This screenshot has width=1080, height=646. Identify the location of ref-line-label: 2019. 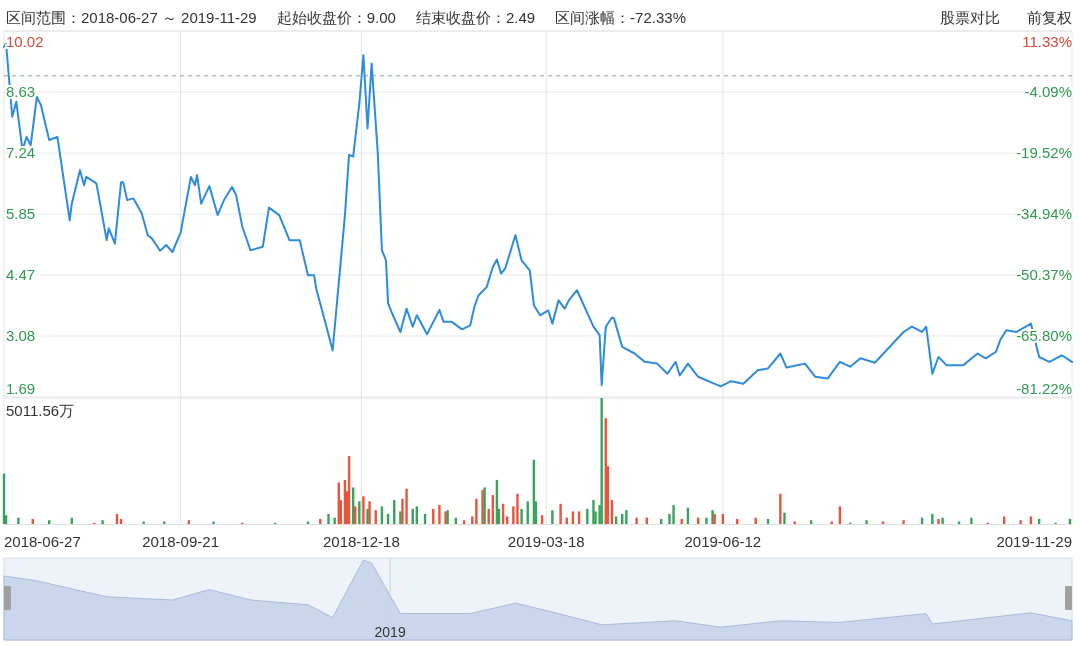
(390, 632).